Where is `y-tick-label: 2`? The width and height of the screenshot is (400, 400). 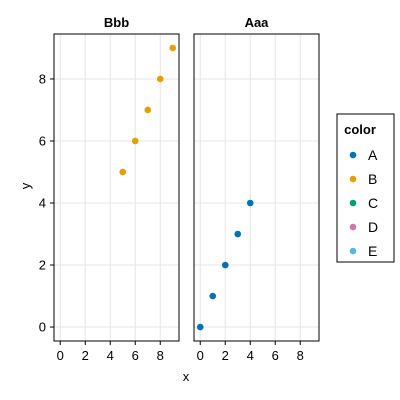 y-tick-label: 2 is located at coordinates (42, 265).